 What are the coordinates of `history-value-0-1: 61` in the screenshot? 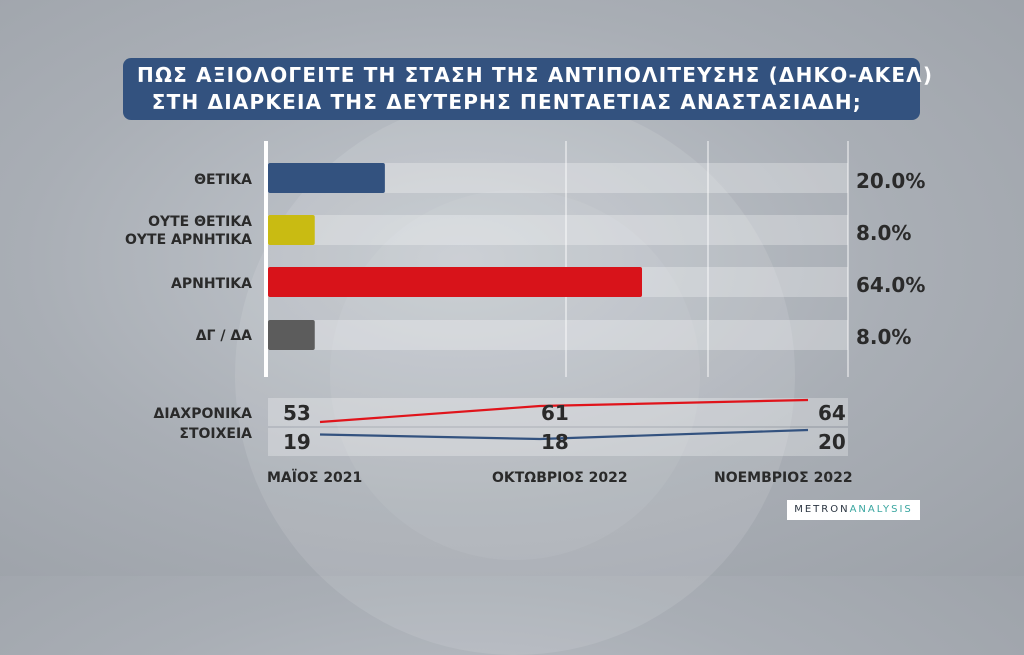 It's located at (555, 413).